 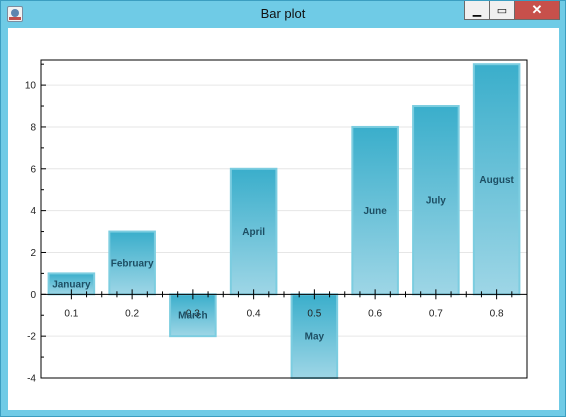 I want to click on y-tick-label: 10, so click(x=31, y=86).